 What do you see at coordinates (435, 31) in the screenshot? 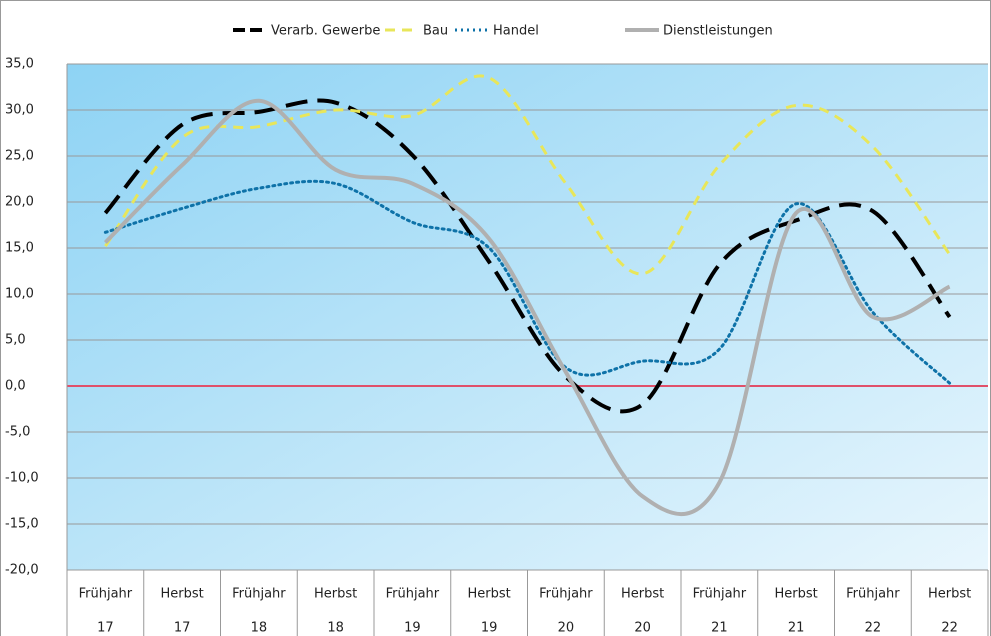
I see `legend-label: Bau` at bounding box center [435, 31].